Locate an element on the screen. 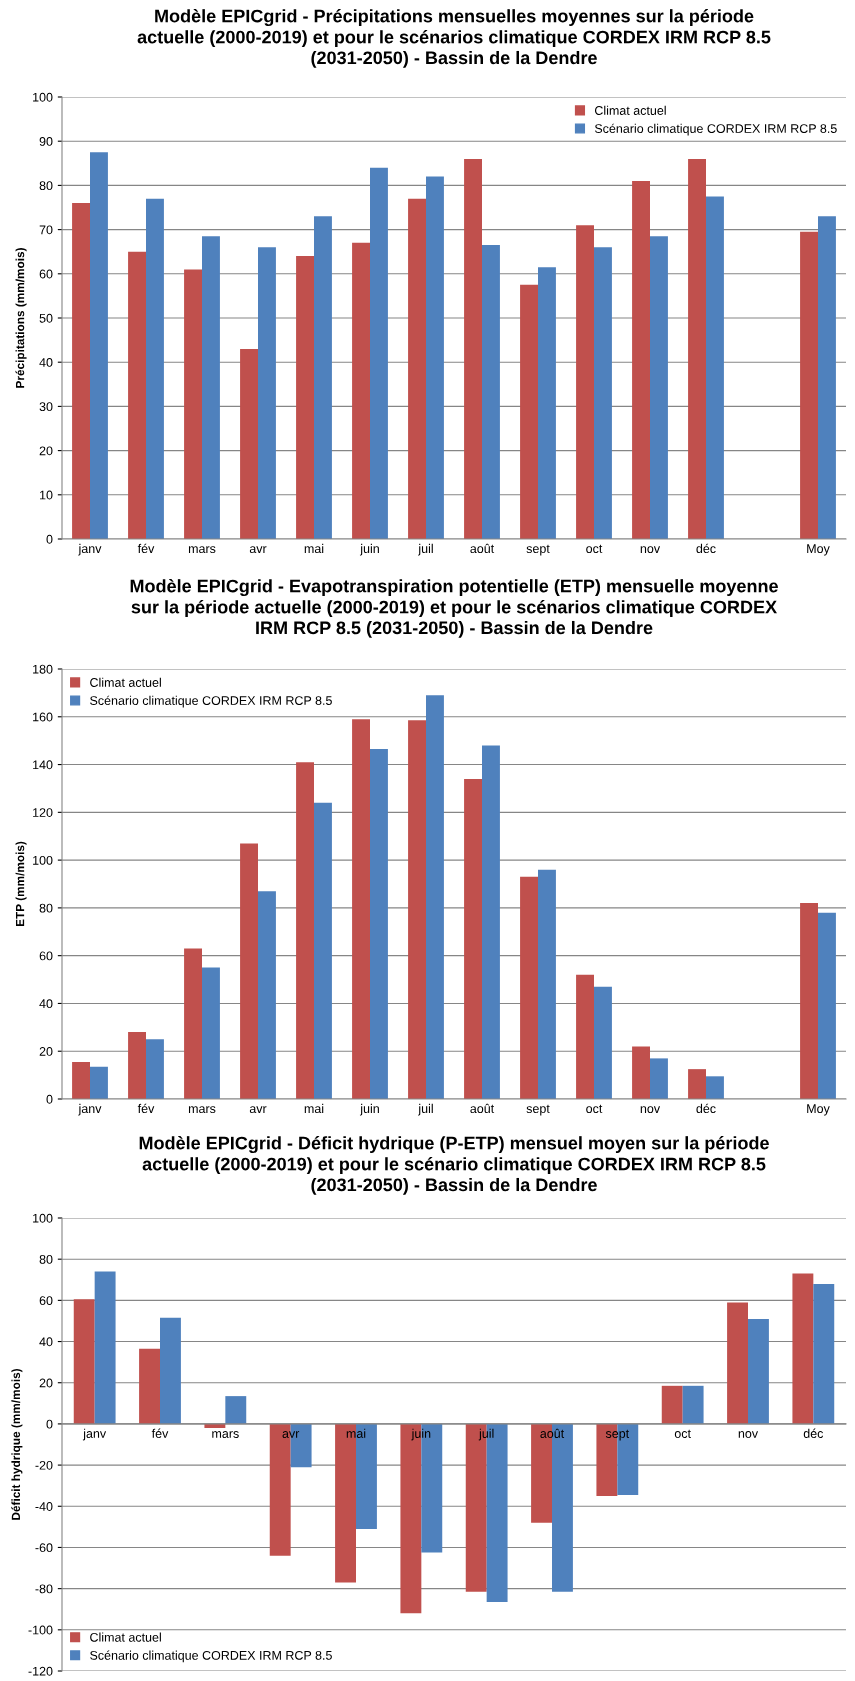 The width and height of the screenshot is (855, 1681). y-tick-label: -20 is located at coordinates (44, 1465).